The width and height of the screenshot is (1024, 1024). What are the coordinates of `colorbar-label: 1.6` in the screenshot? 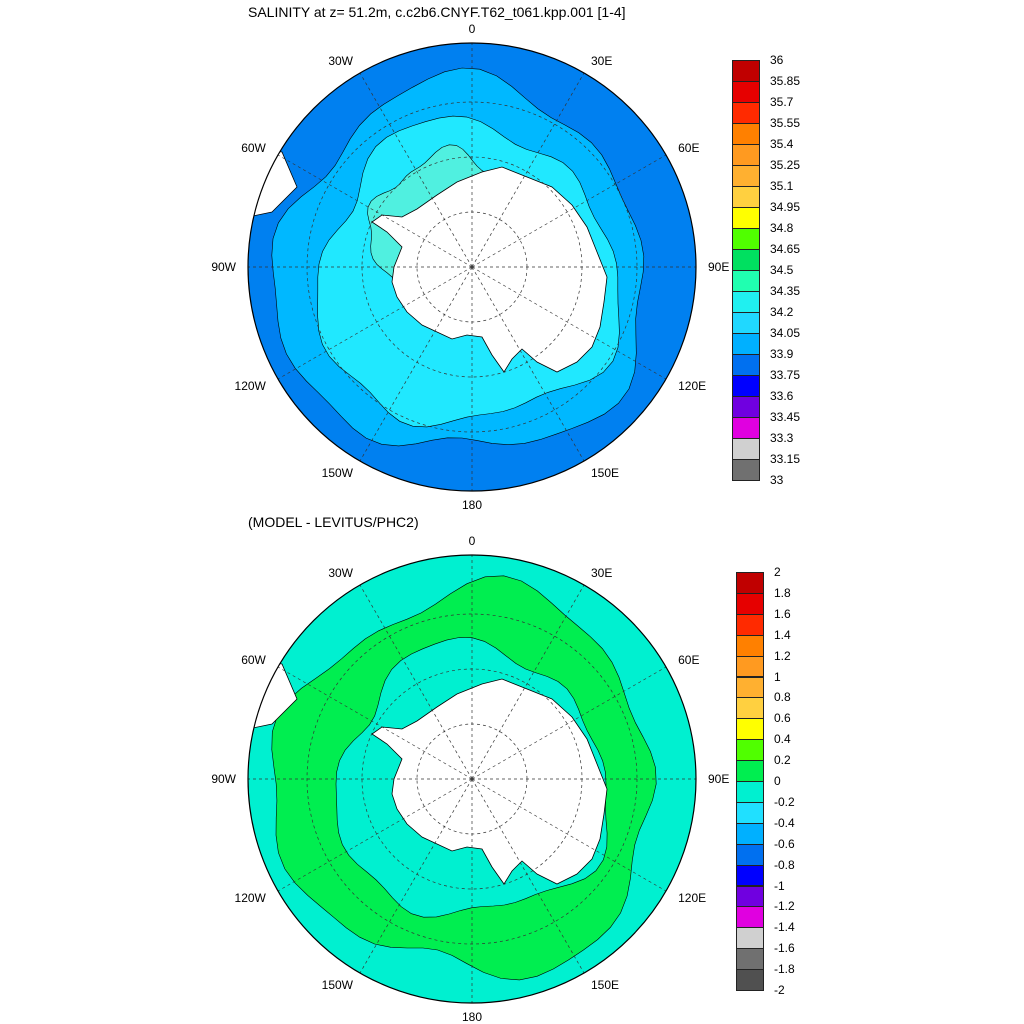 It's located at (782, 613).